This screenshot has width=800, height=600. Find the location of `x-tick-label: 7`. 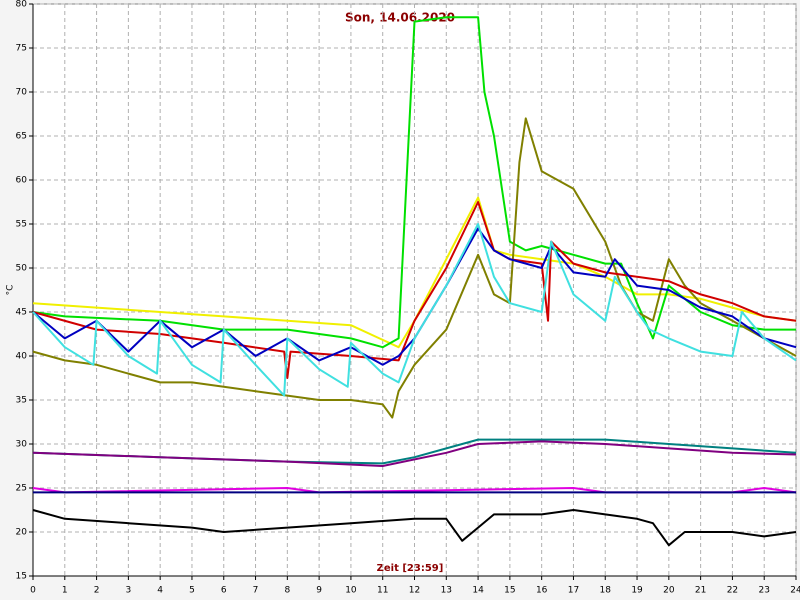

x-tick-label: 7 is located at coordinates (256, 591).